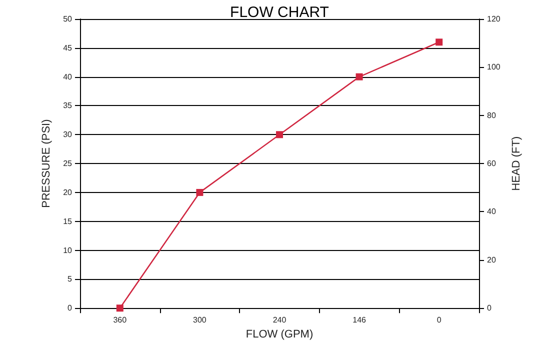 The image size is (559, 345). I want to click on y-tick-label: 50, so click(68, 19).